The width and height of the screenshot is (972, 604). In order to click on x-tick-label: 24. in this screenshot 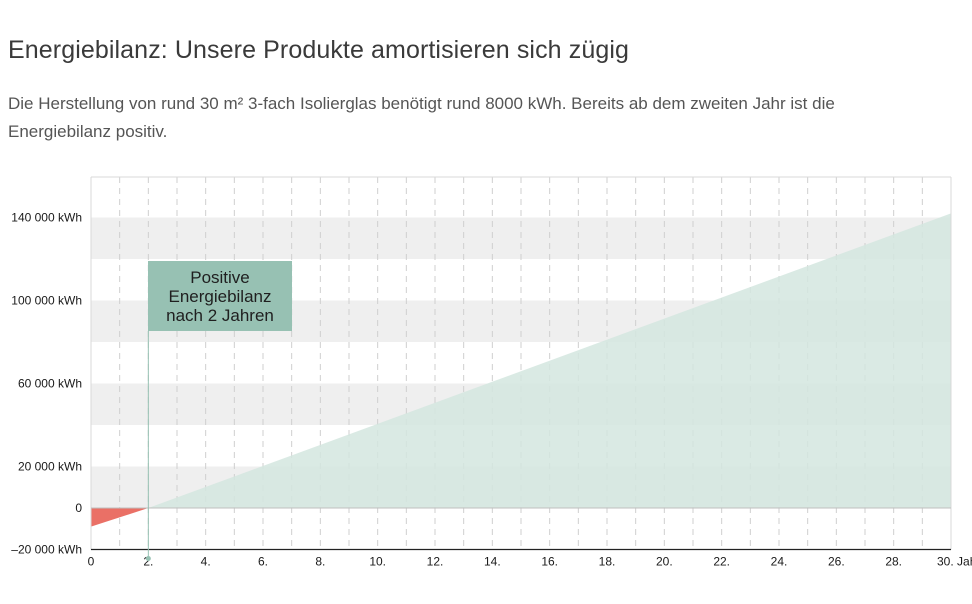, I will do `click(779, 562)`.